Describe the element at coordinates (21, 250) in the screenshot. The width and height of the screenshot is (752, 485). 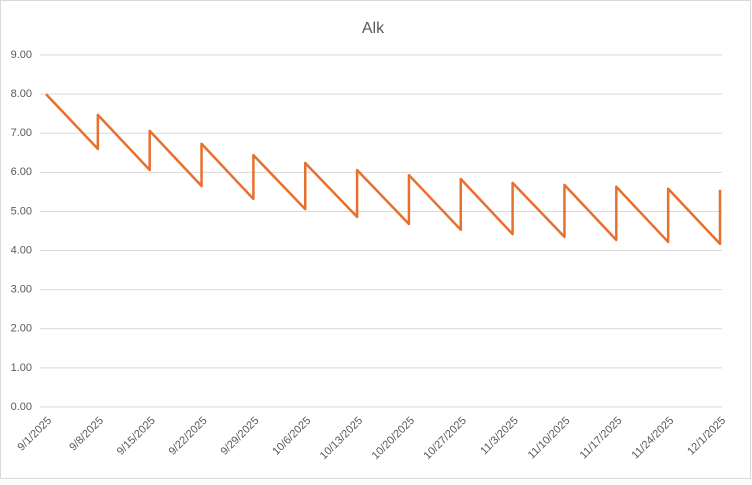
I see `y-tick-label: 4.00` at that location.